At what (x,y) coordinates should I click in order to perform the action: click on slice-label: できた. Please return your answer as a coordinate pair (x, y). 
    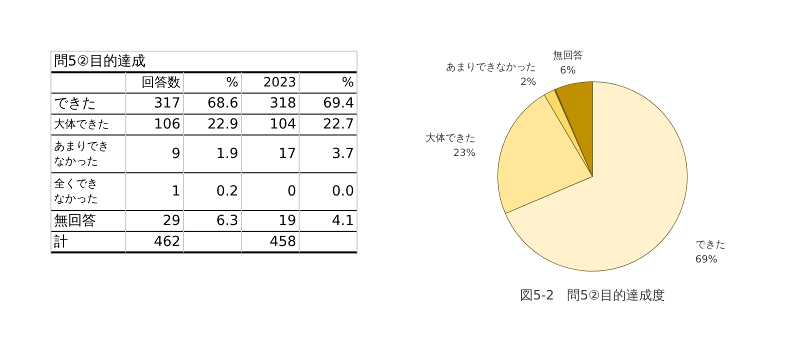
    Looking at the image, I should click on (710, 244).